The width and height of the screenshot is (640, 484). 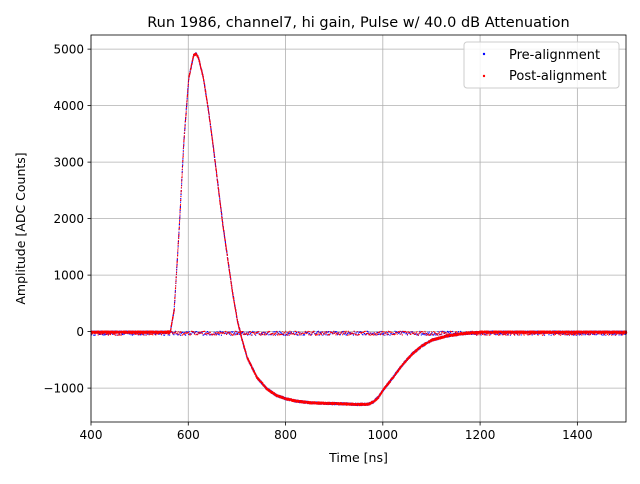 I want to click on y-tick-label: 0, so click(x=80, y=332).